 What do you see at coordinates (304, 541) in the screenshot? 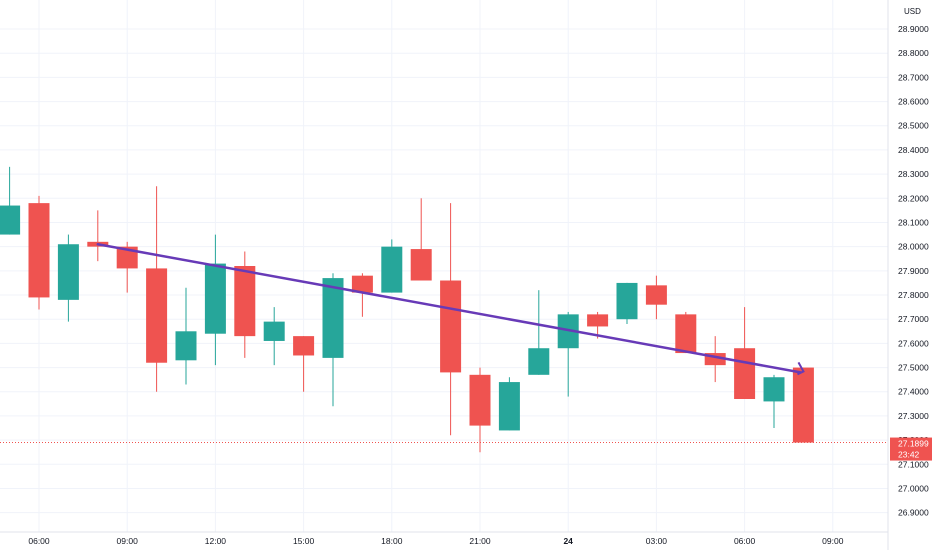
I see `time-tick-label: 15:00` at bounding box center [304, 541].